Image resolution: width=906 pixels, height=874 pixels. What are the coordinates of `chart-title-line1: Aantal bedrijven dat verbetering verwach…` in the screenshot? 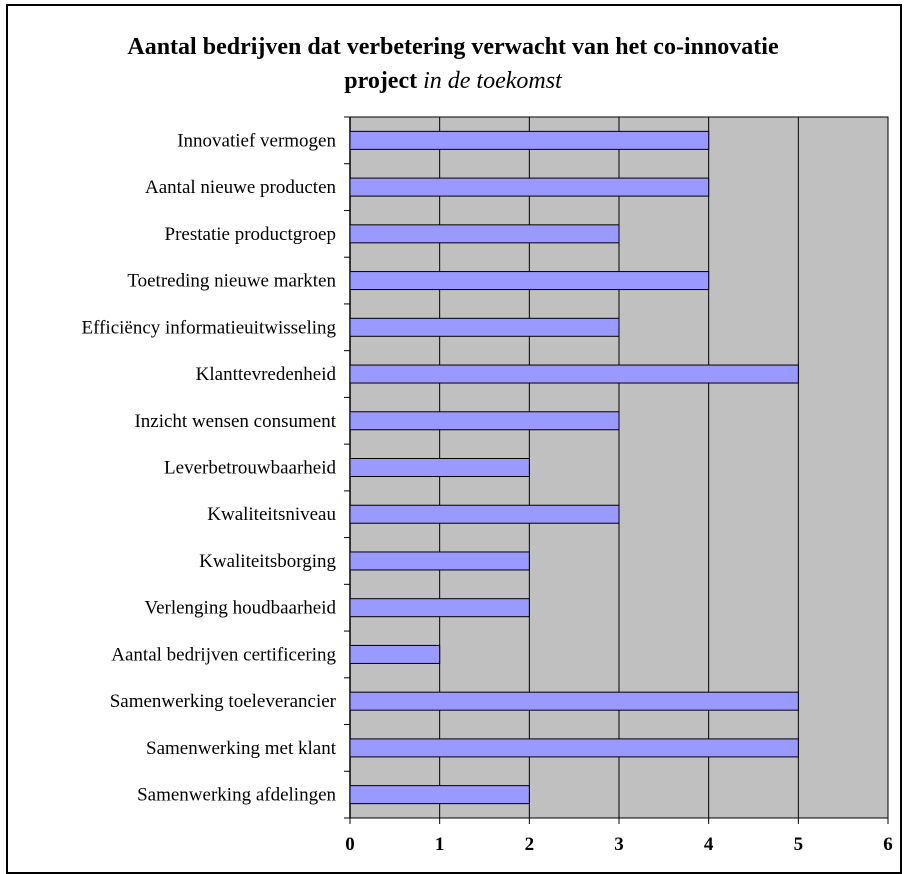 It's located at (453, 47).